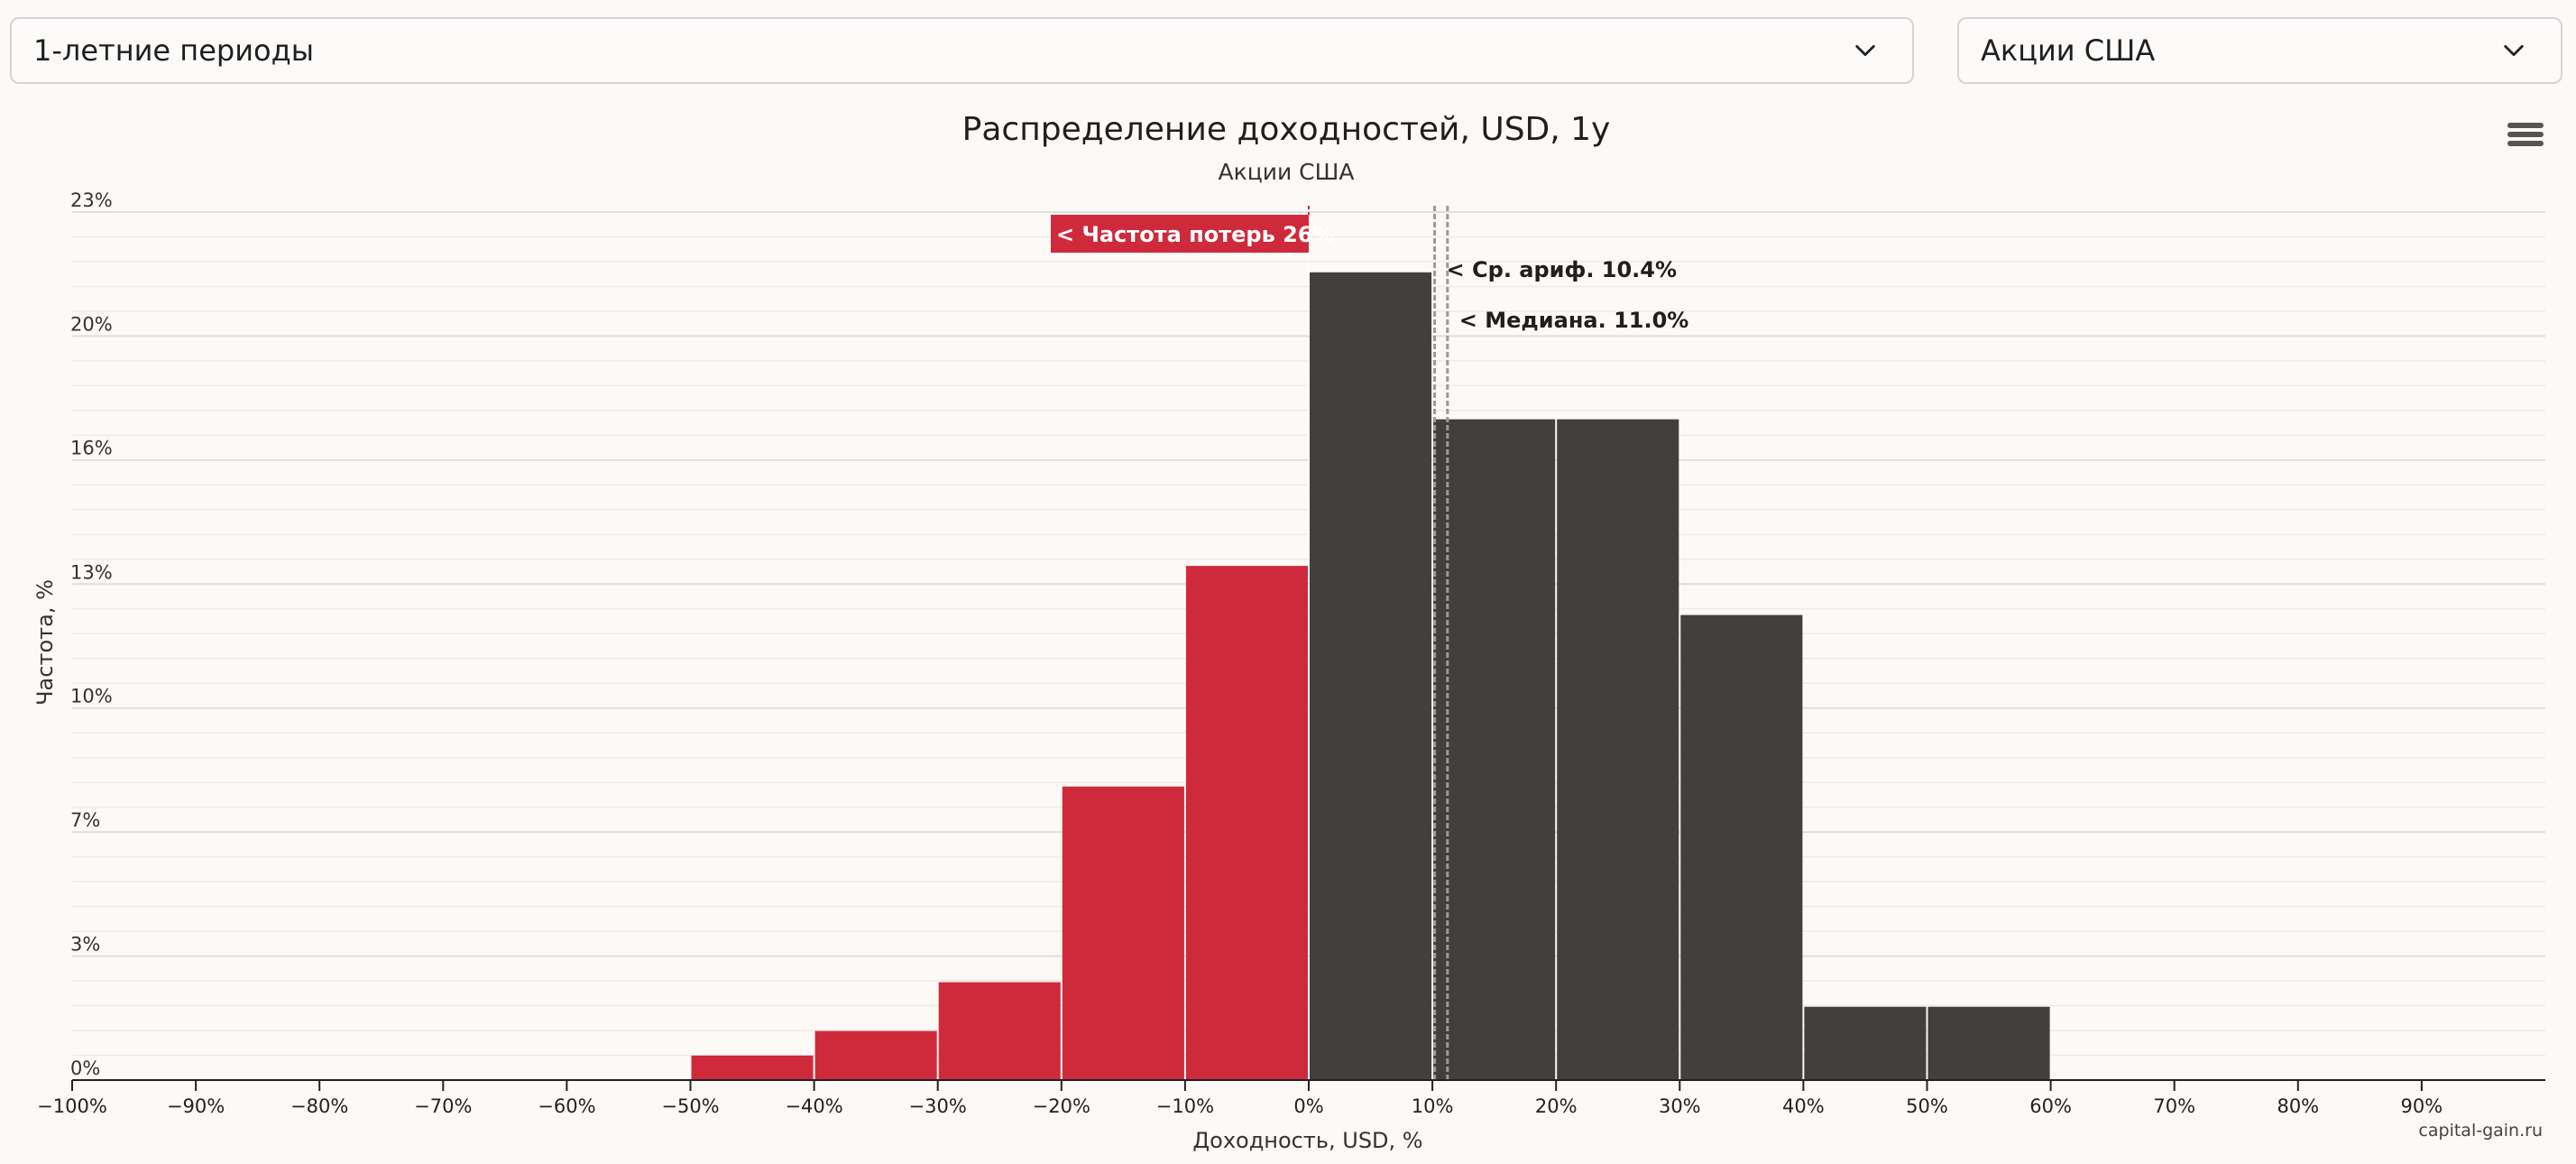  I want to click on chart-menu-button, so click(2525, 135).